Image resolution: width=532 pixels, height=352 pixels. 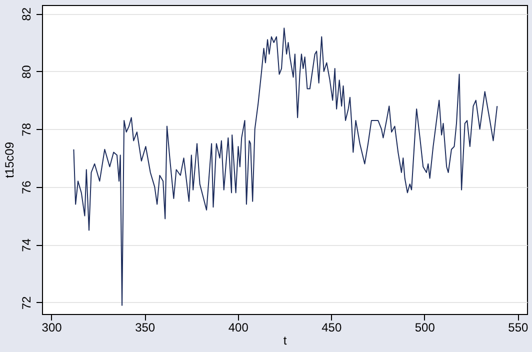 I want to click on y-tick-label: 74, so click(x=27, y=245).